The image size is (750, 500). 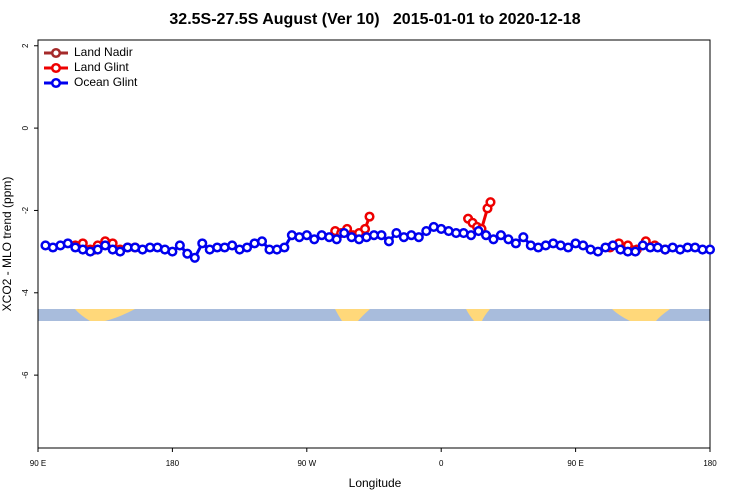 I want to click on legend-label: Ocean Glint, so click(x=106, y=82).